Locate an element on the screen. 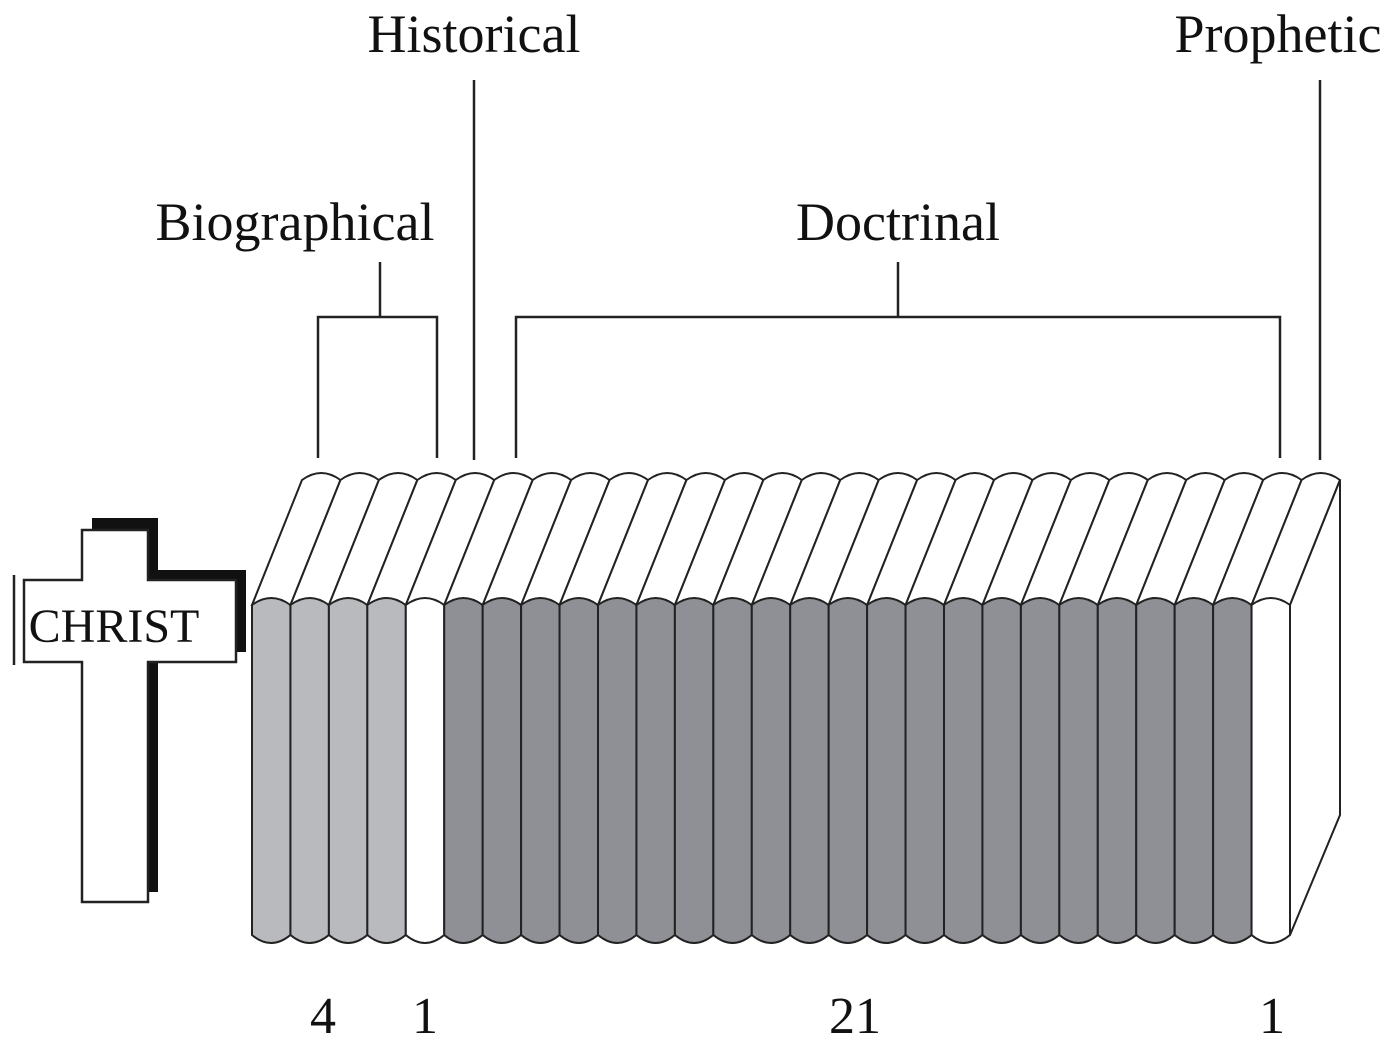 Image resolution: width=1388 pixels, height=1039 pixels. cross: CHRIST is located at coordinates (129, 711).